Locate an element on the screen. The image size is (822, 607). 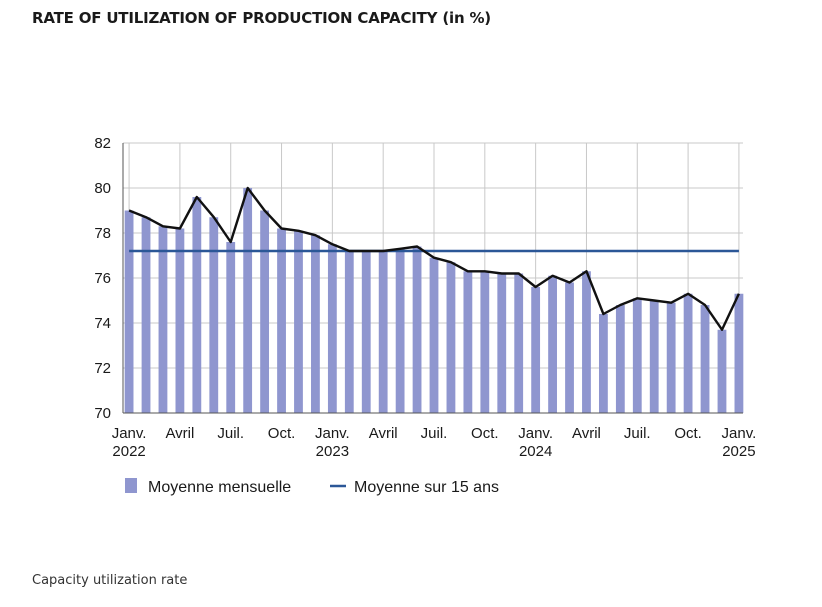
caption: Capacity utilization rate is located at coordinates (110, 580).